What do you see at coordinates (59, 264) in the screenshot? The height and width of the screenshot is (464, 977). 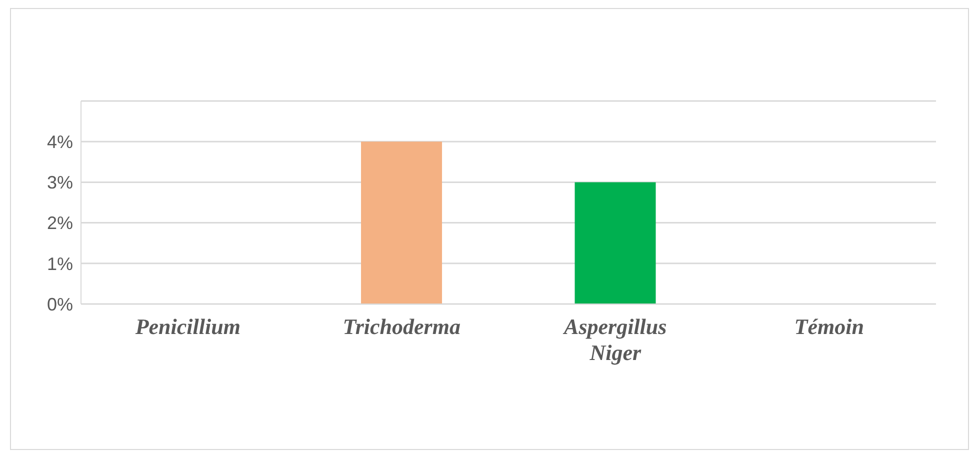 I see `y-tick-label: 1%` at bounding box center [59, 264].